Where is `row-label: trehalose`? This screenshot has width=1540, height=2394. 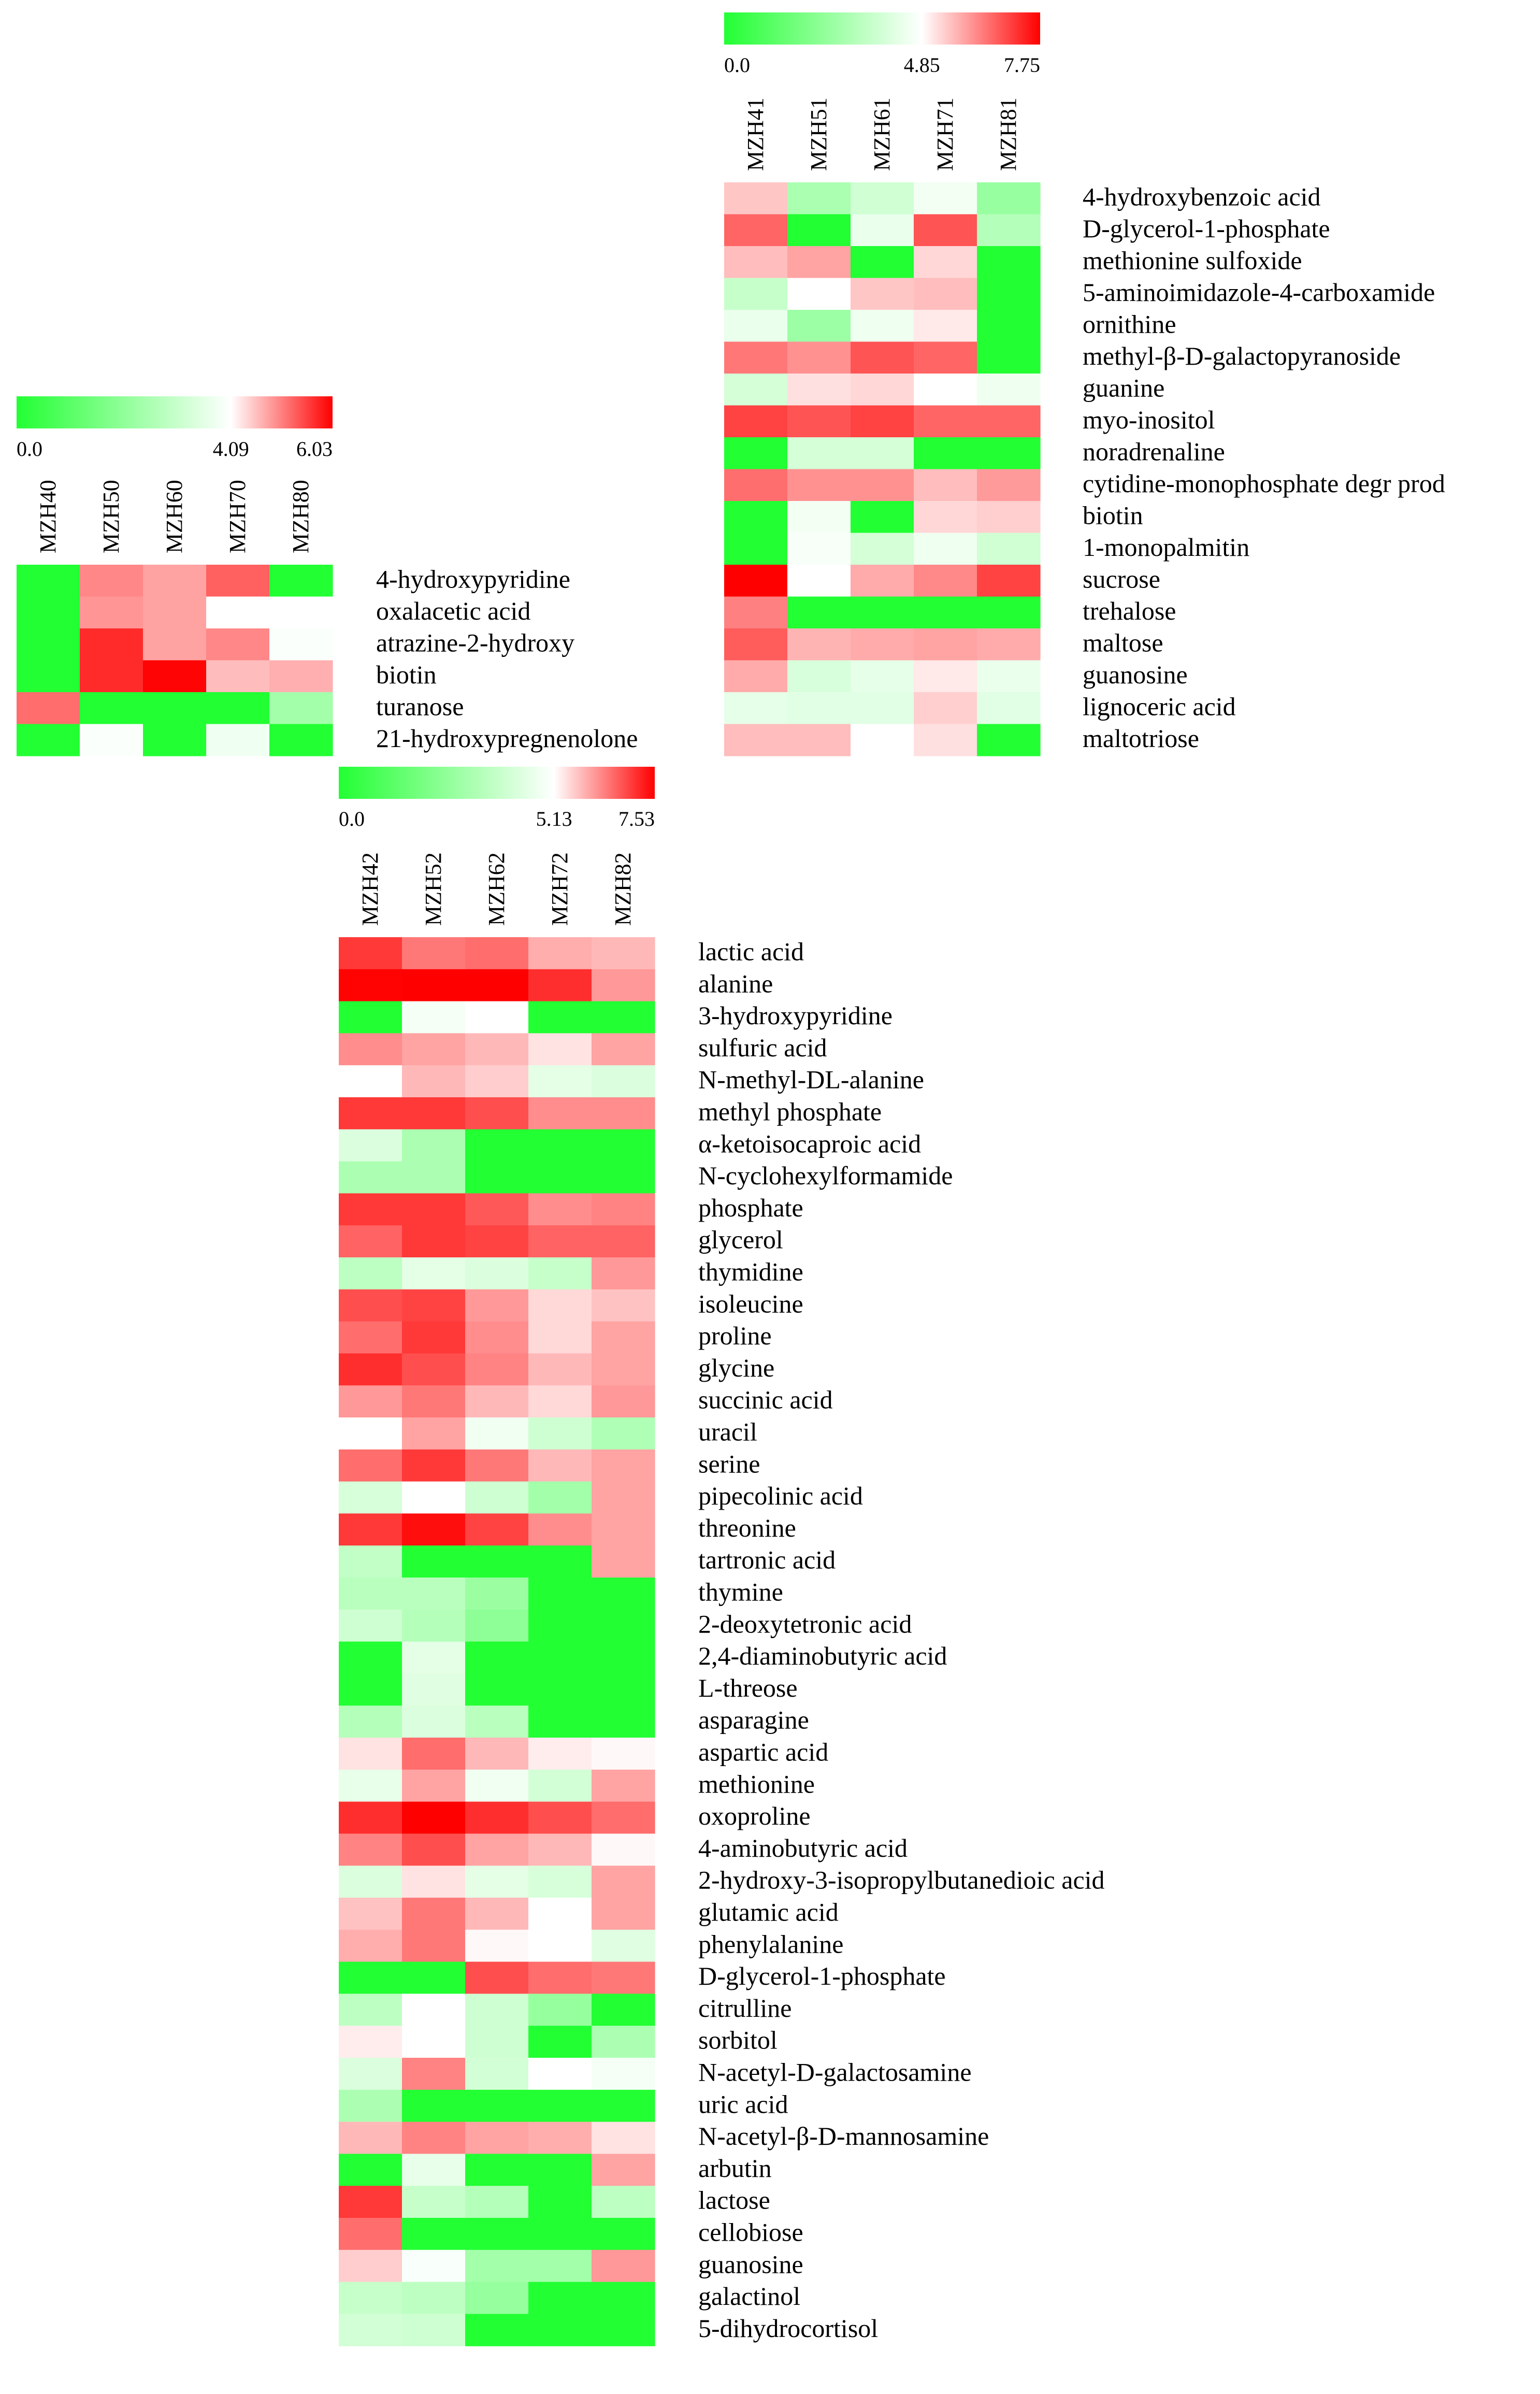 row-label: trehalose is located at coordinates (1129, 610).